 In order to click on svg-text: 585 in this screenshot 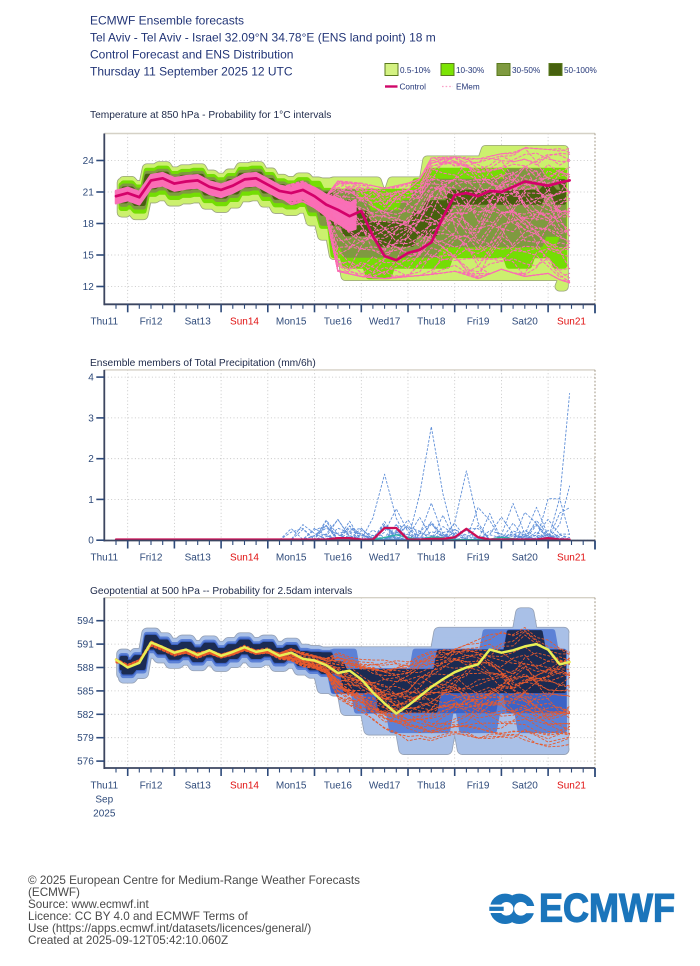, I will do `click(85, 691)`.